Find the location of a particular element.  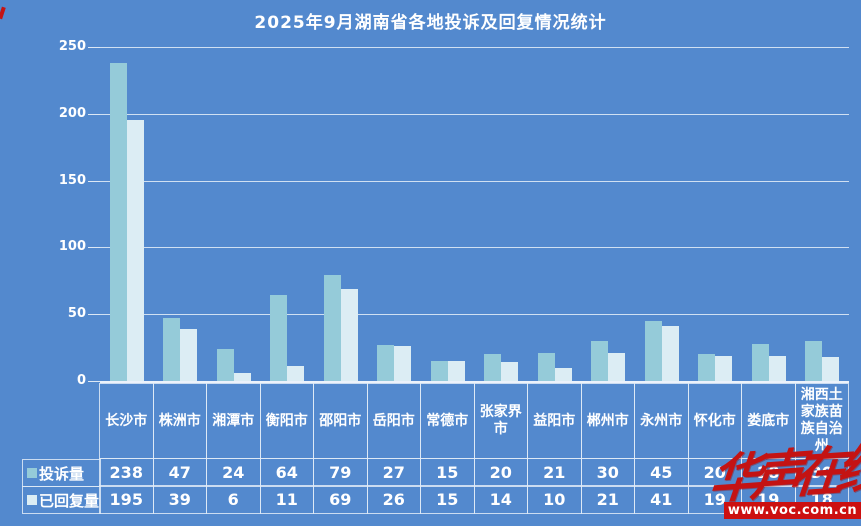

bar-投诉量-常德市 is located at coordinates (439, 370).